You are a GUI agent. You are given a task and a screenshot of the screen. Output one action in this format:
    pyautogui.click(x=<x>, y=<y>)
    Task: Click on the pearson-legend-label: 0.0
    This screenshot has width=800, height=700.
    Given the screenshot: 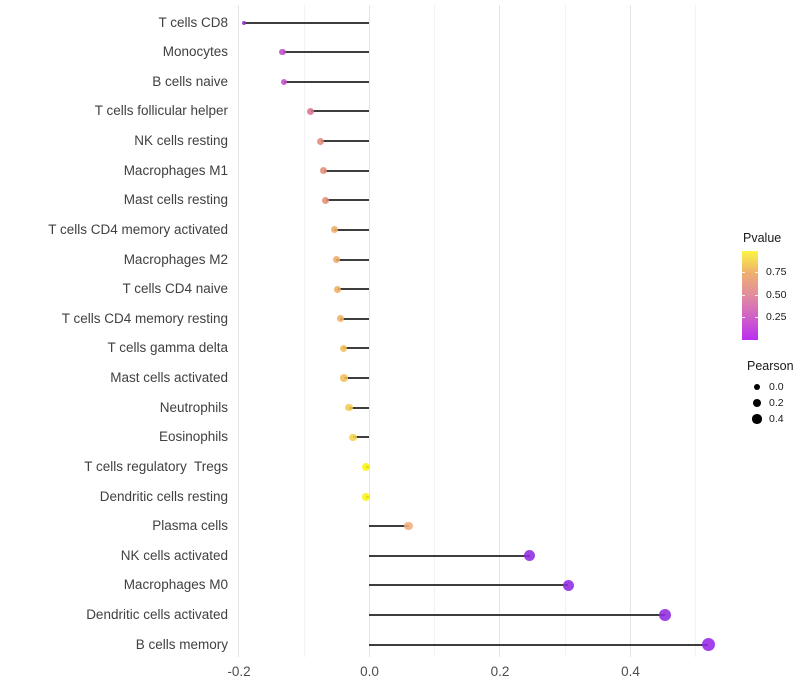 What is the action you would take?
    pyautogui.click(x=776, y=387)
    